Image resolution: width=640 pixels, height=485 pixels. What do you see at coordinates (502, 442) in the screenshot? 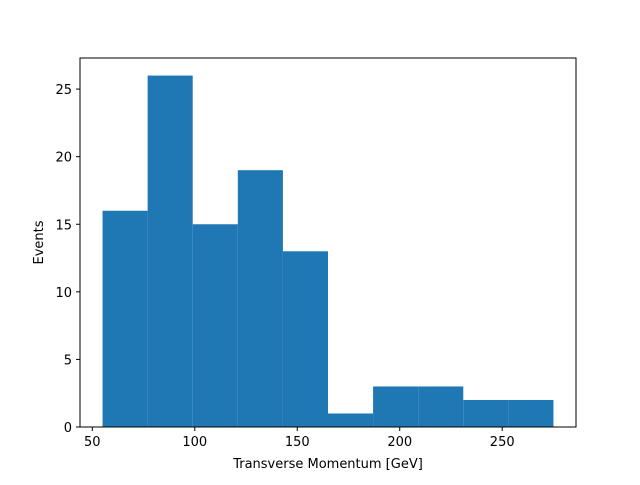
I see `x-tick-label: 250` at bounding box center [502, 442].